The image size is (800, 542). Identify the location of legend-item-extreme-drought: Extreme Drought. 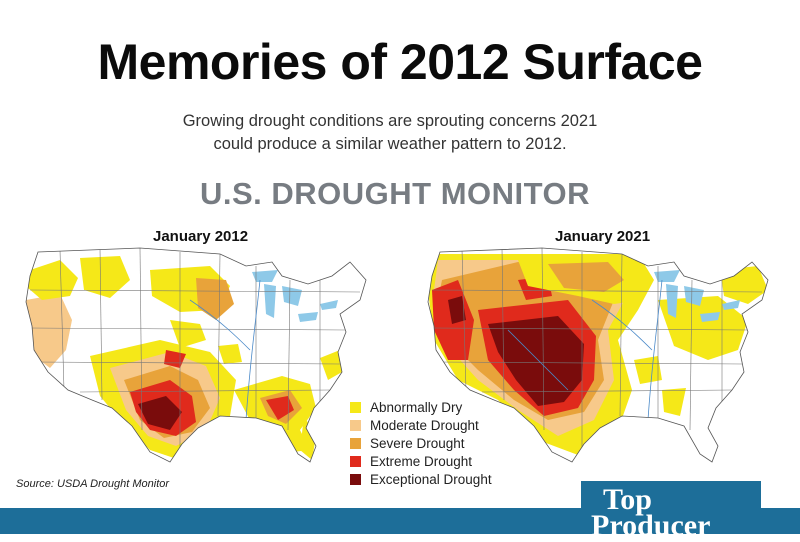
(435, 461).